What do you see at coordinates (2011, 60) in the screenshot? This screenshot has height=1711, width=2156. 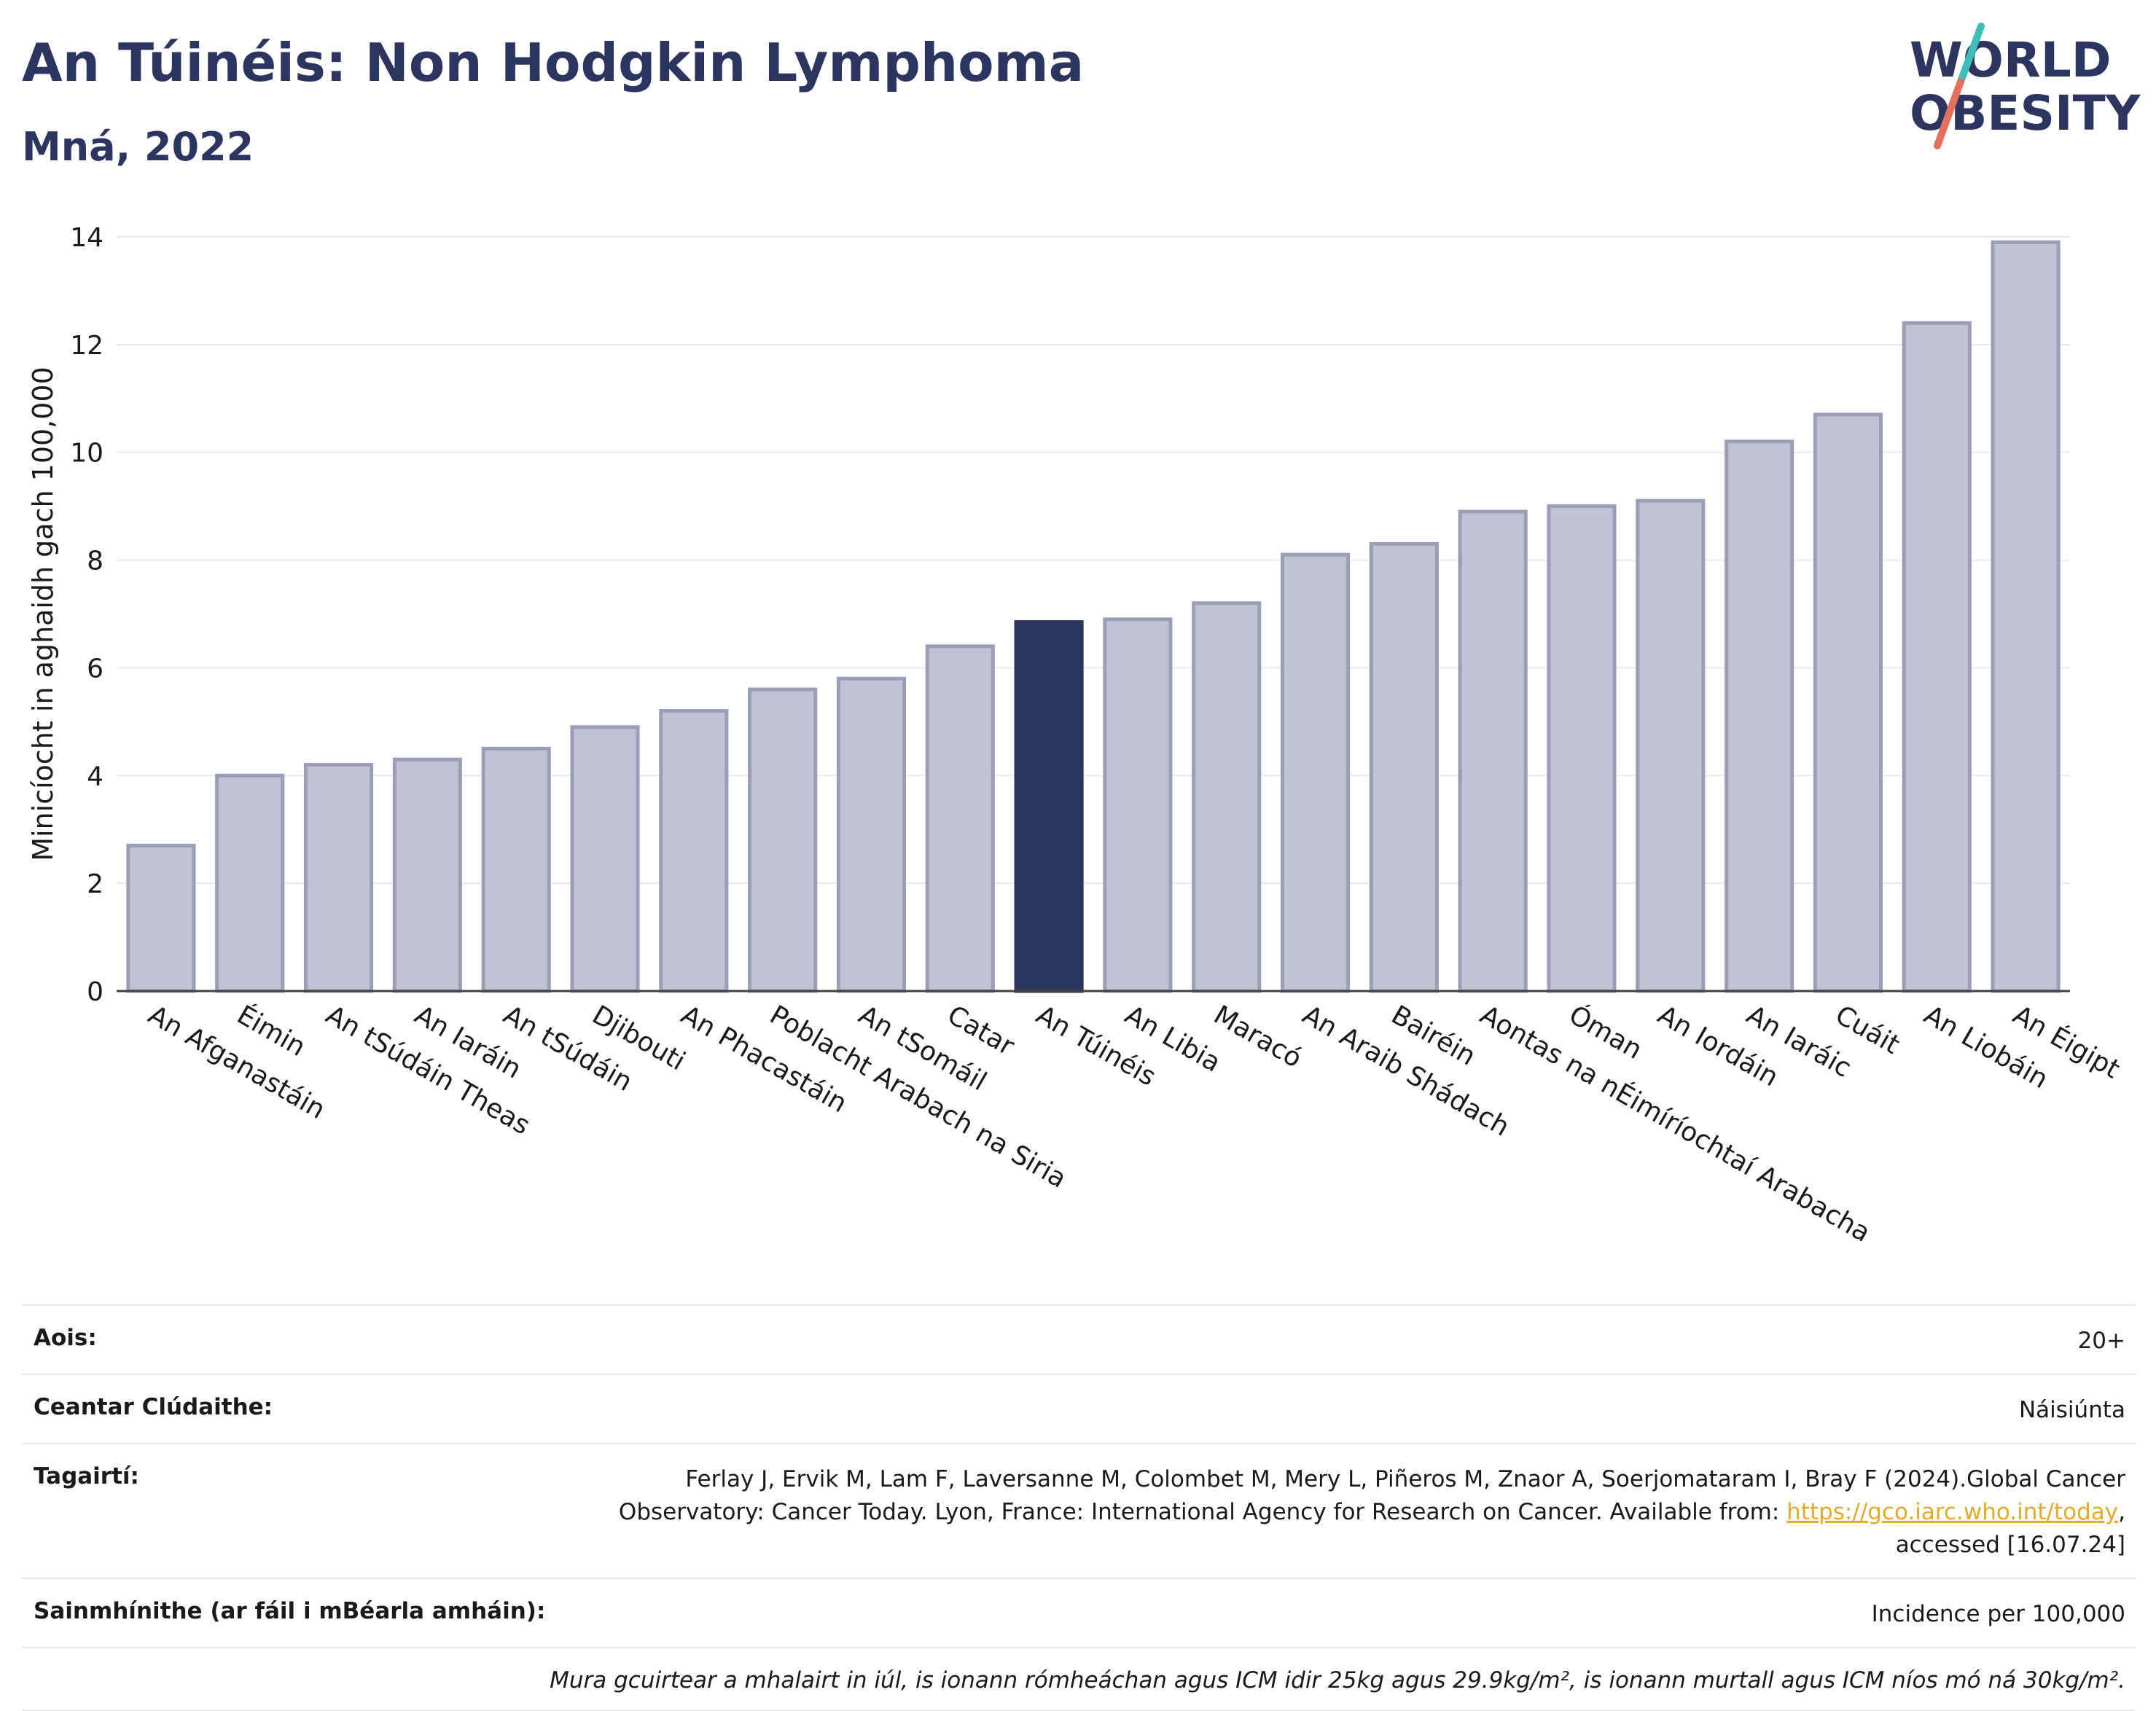 I see `logo-word-world: WORLD` at bounding box center [2011, 60].